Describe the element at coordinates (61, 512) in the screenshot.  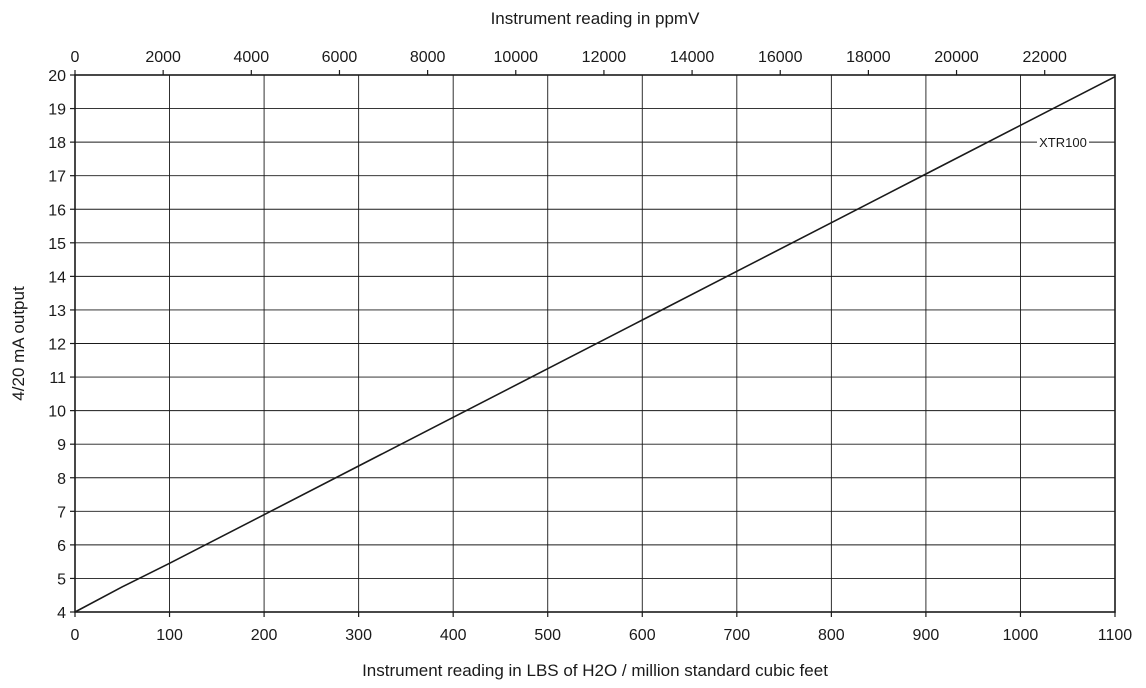
I see `y-tick-label: 7` at that location.